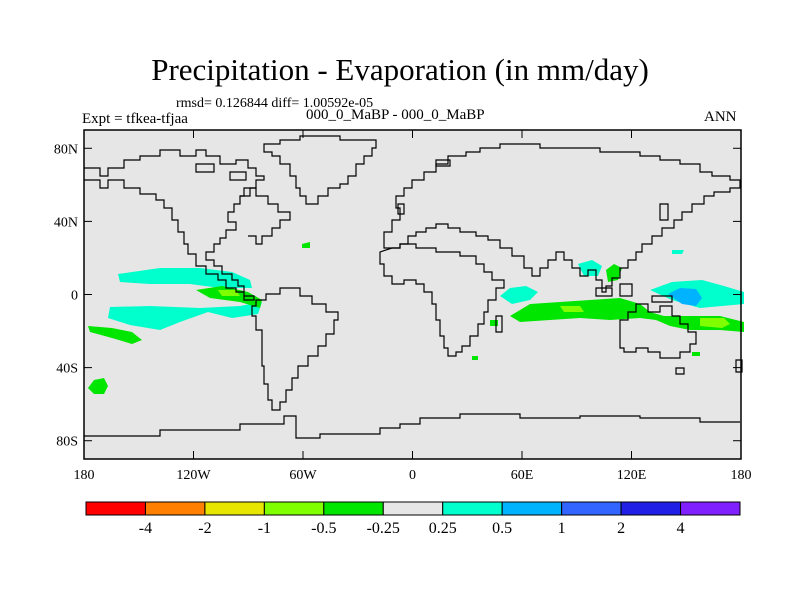  I want to click on coastline-south-america, so click(295, 349).